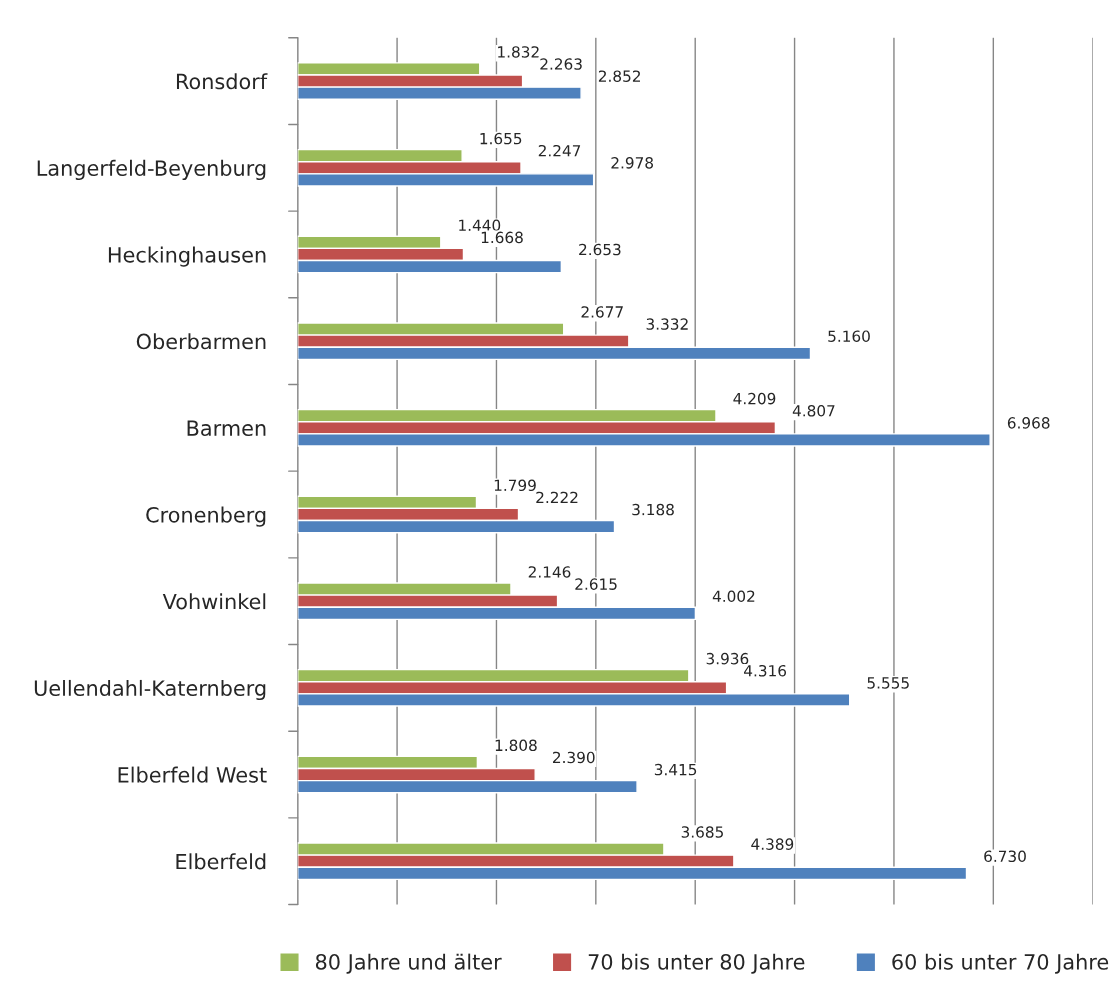 Image resolution: width=1115 pixels, height=994 pixels. Describe the element at coordinates (222, 81) in the screenshot. I see `y-tick-label: Ronsdorf` at that location.